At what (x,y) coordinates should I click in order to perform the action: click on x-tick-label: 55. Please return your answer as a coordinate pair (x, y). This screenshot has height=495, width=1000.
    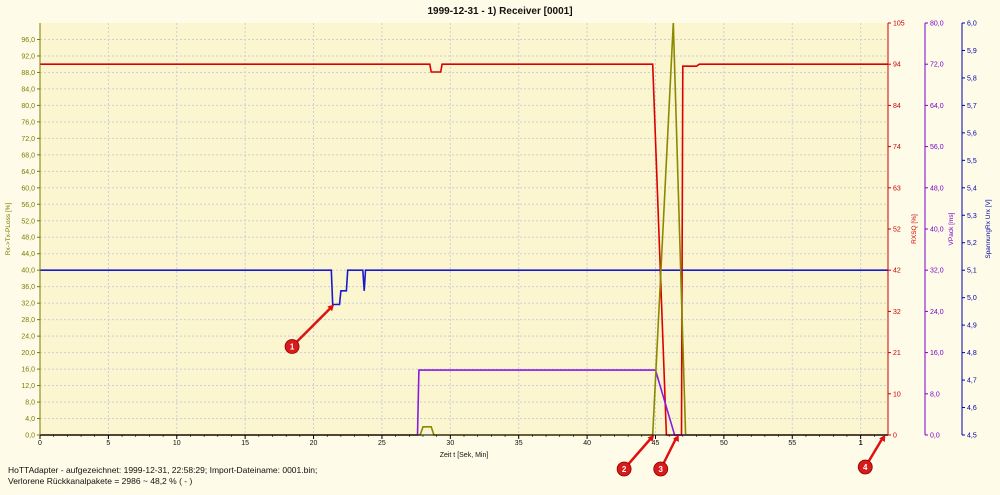
    Looking at the image, I should click on (792, 443).